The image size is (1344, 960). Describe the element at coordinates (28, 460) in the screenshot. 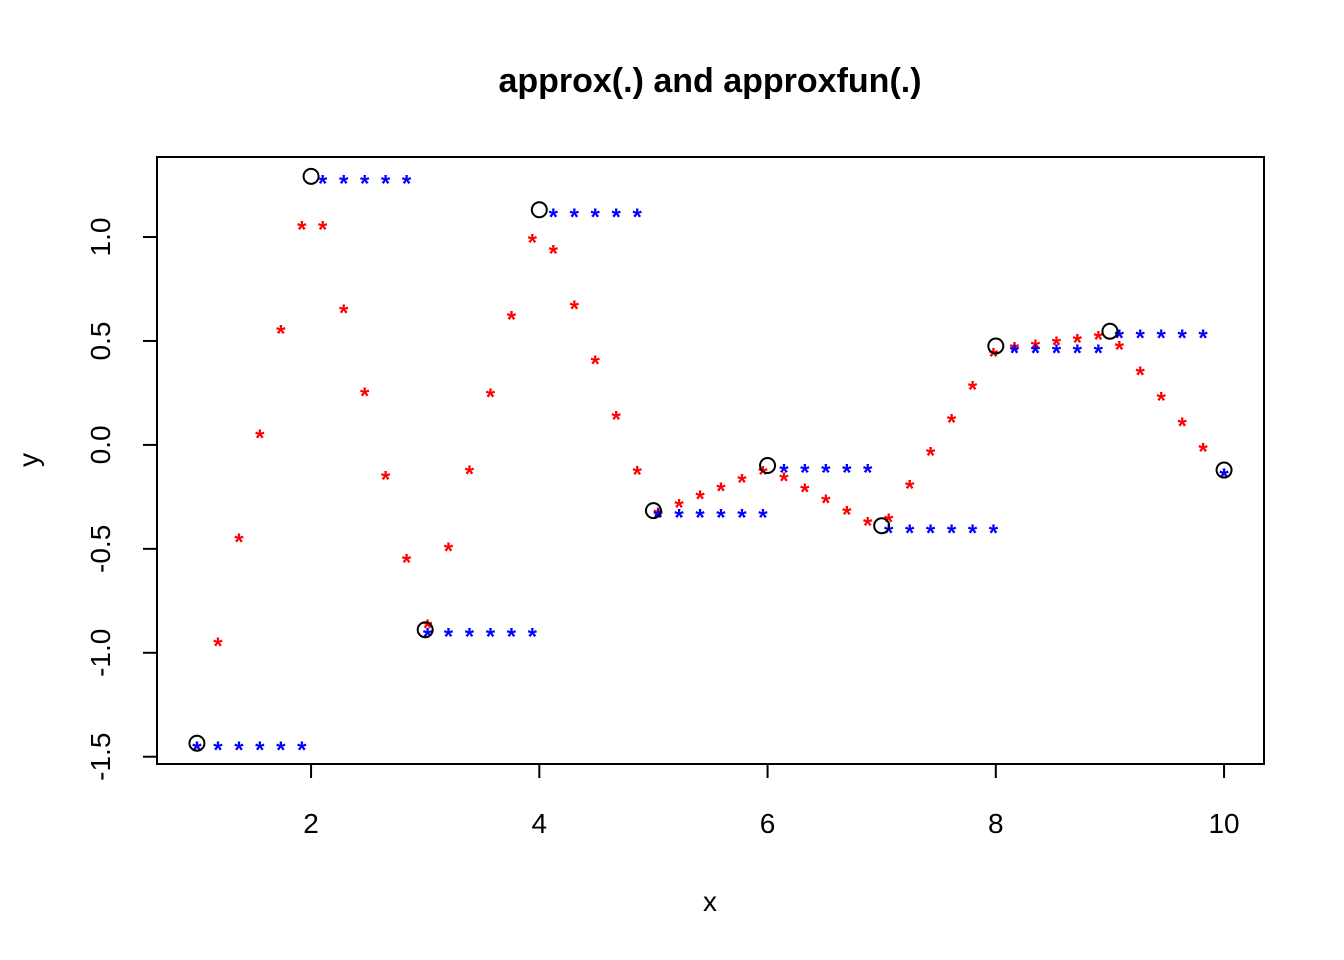

I see `y-axis-label: y` at that location.